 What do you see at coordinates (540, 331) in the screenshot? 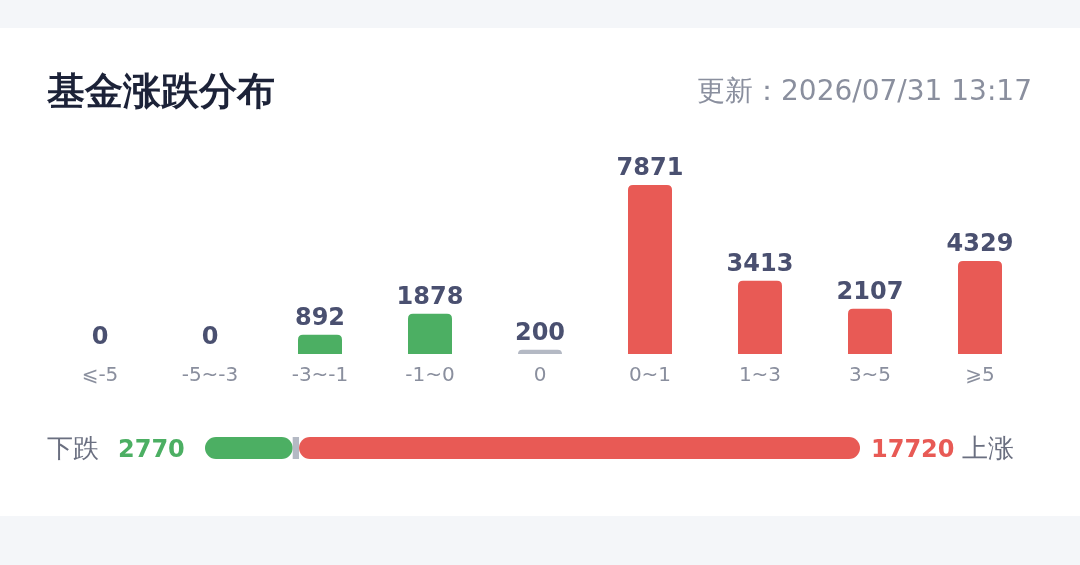
I see `data-label: 200` at bounding box center [540, 331].